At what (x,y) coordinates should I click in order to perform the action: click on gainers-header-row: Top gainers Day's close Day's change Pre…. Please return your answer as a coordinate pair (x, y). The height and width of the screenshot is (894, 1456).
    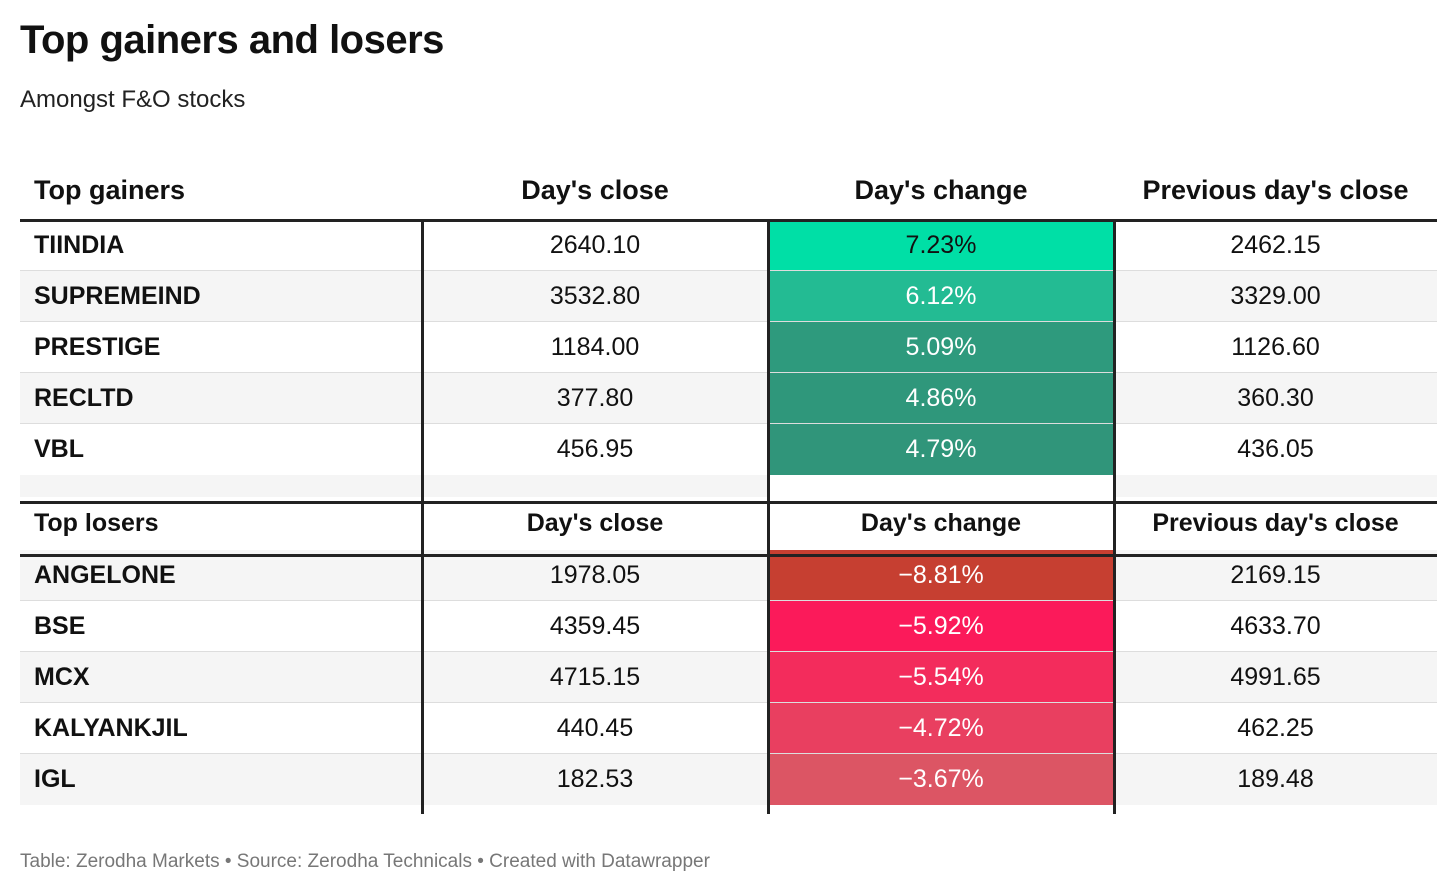
    Looking at the image, I should click on (728, 190).